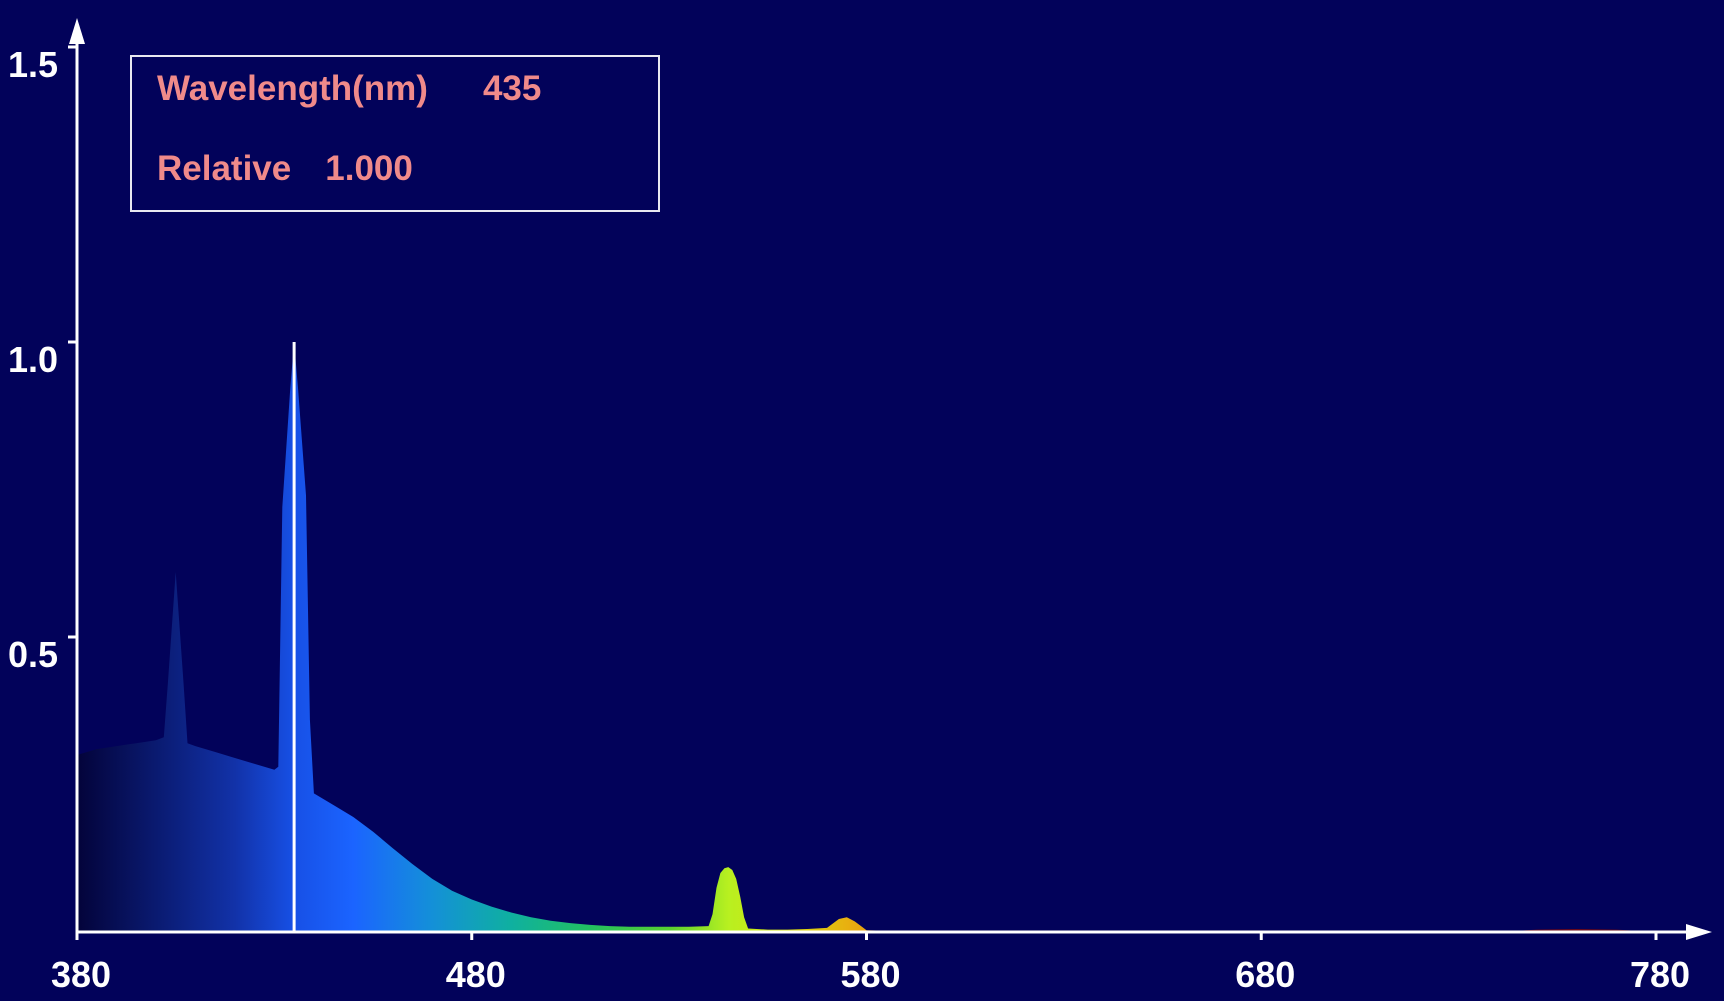 This screenshot has width=1724, height=1001. I want to click on x-tick-label: 580, so click(870, 974).